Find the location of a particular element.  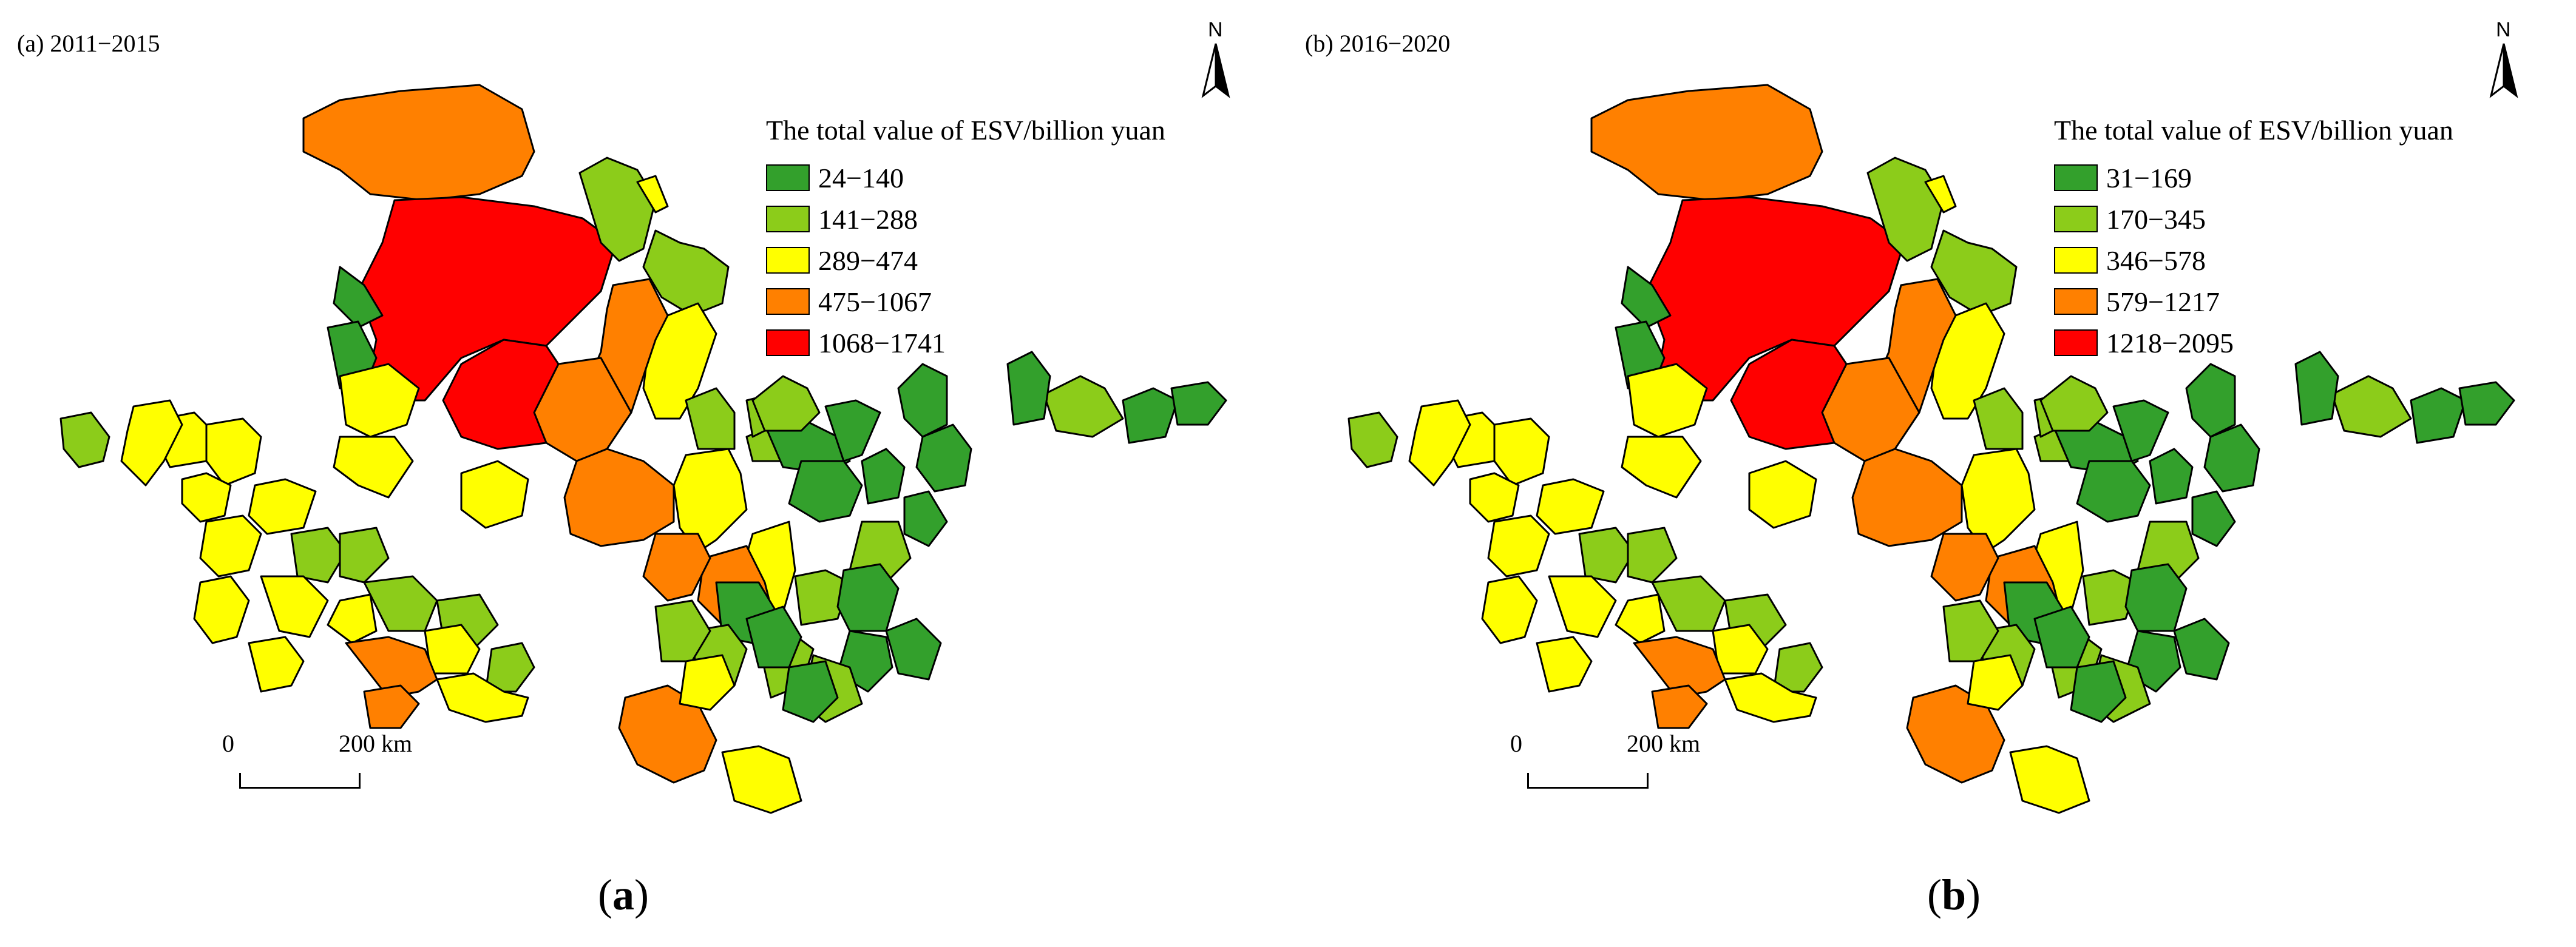

legend-item: 31−169 is located at coordinates (2254, 177).